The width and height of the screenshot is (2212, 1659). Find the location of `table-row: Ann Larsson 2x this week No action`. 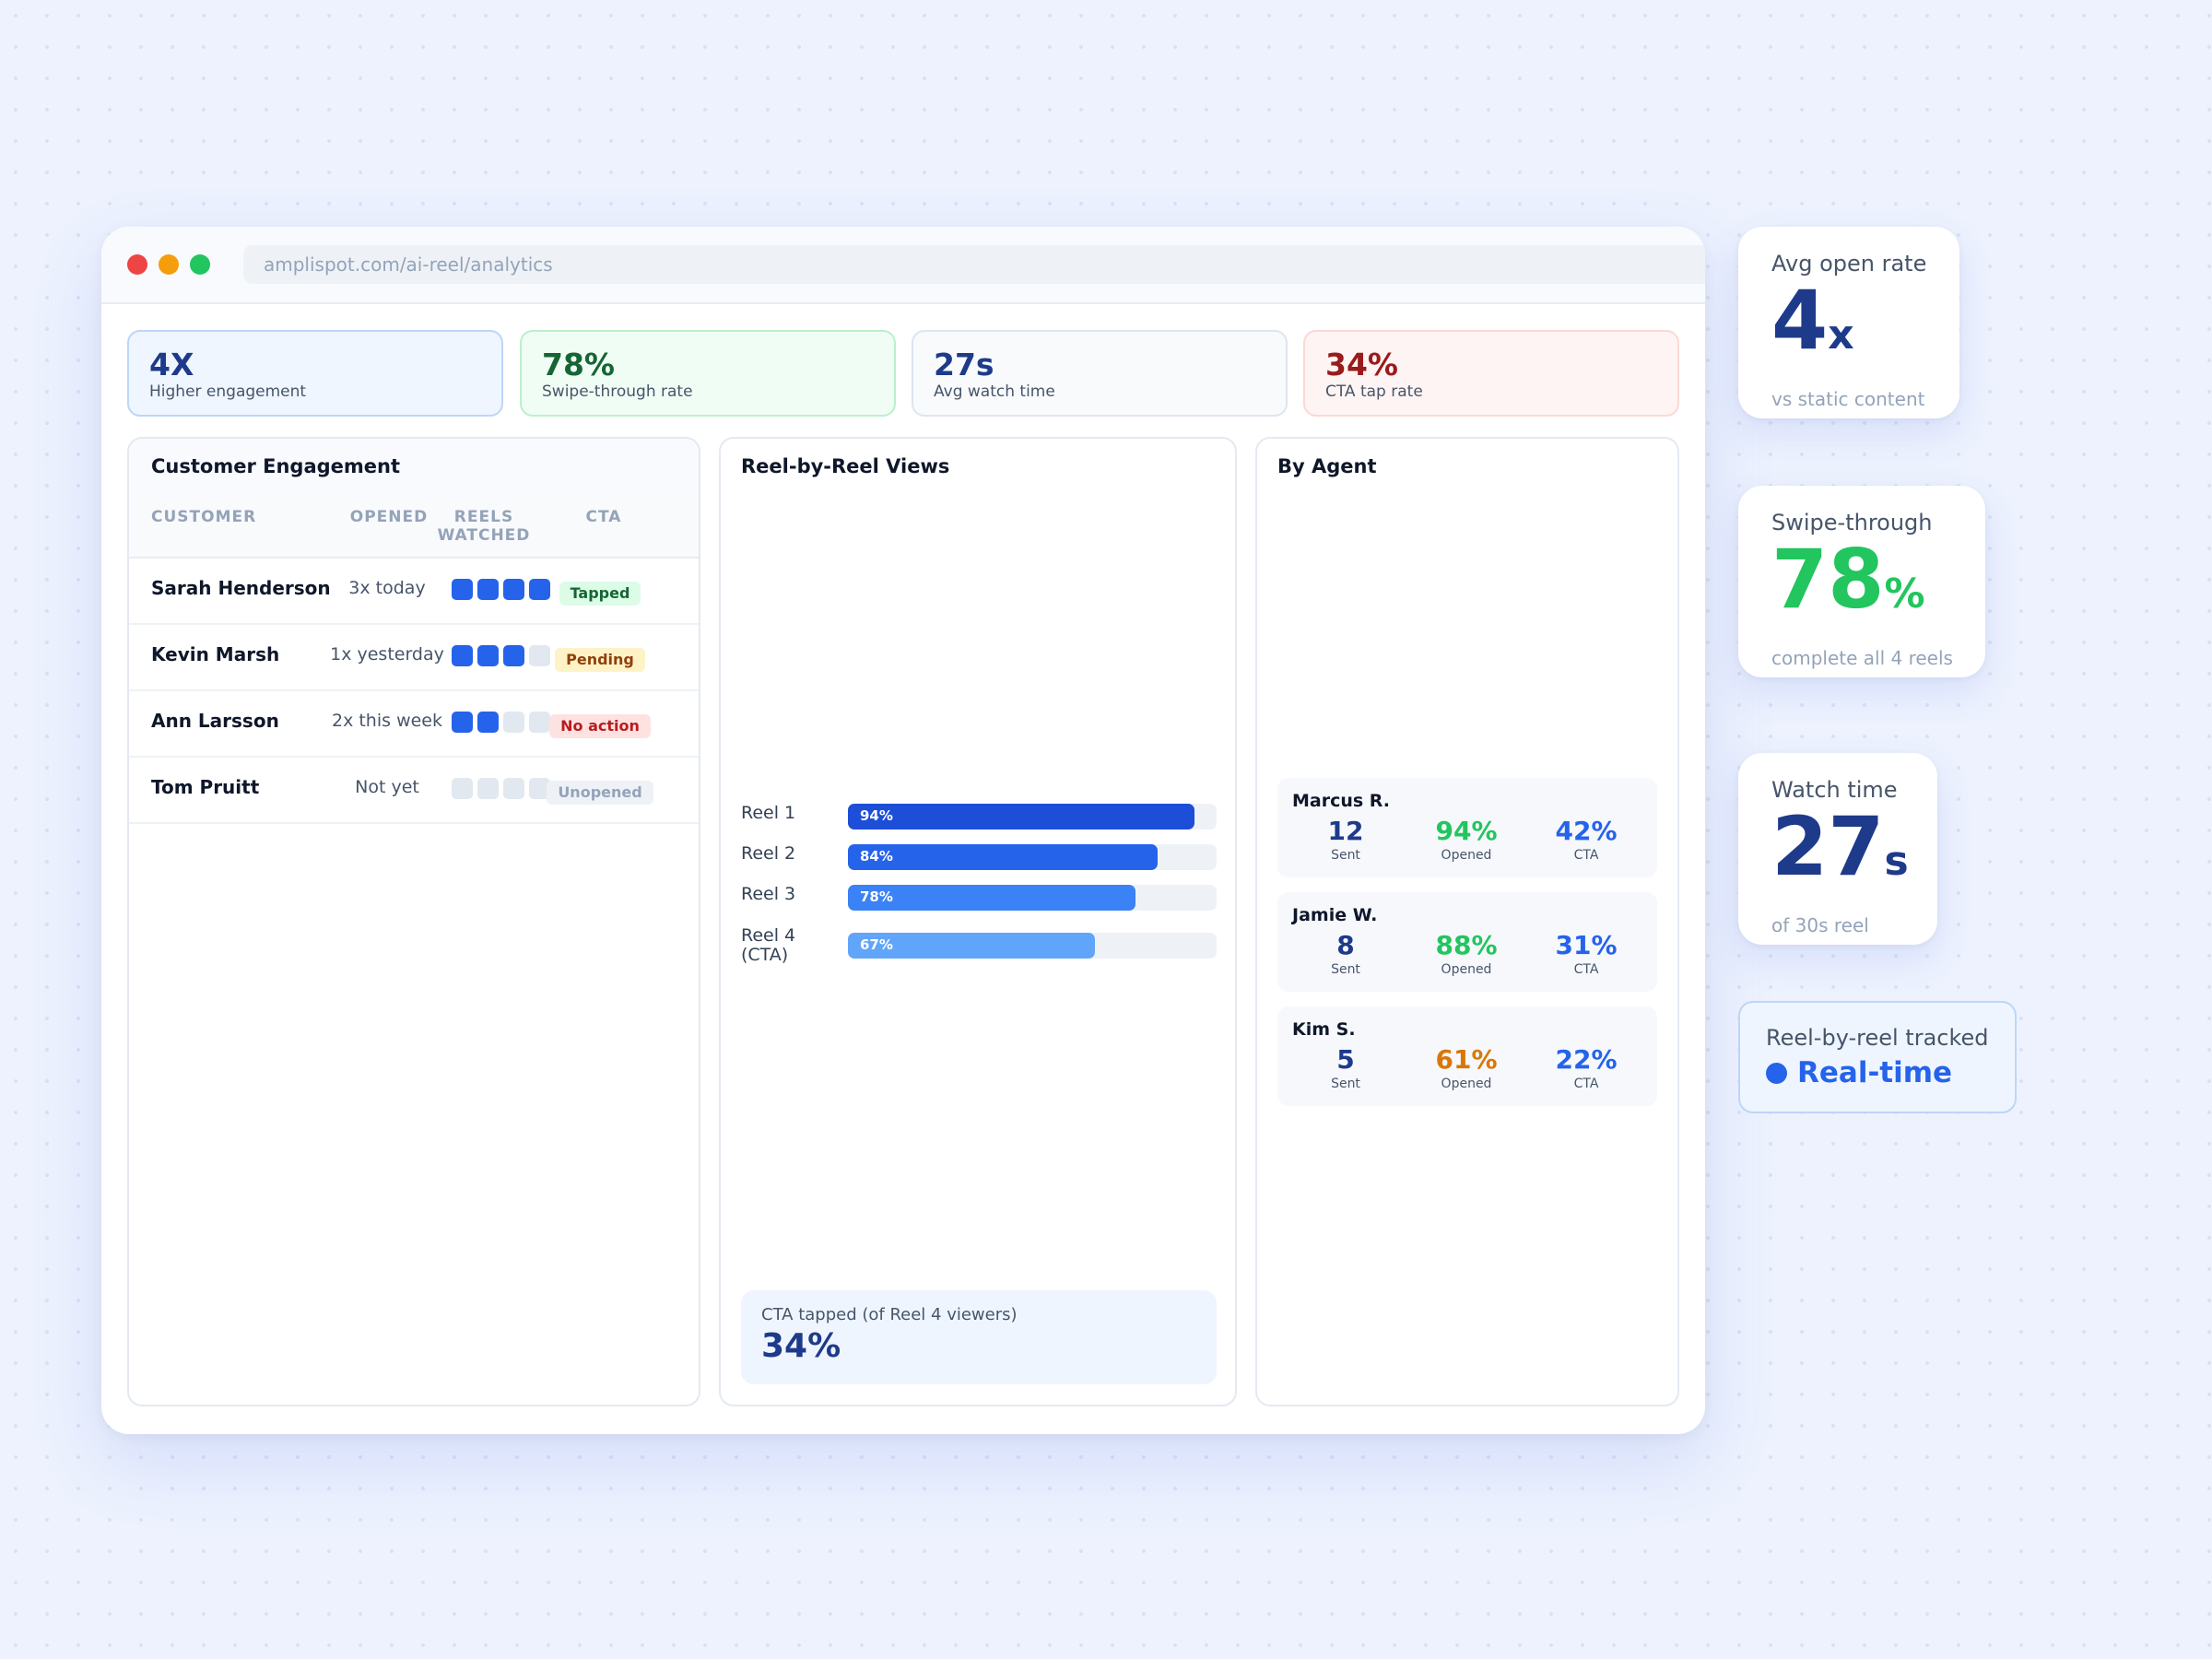

table-row: Ann Larsson 2x this week No action is located at coordinates (414, 723).